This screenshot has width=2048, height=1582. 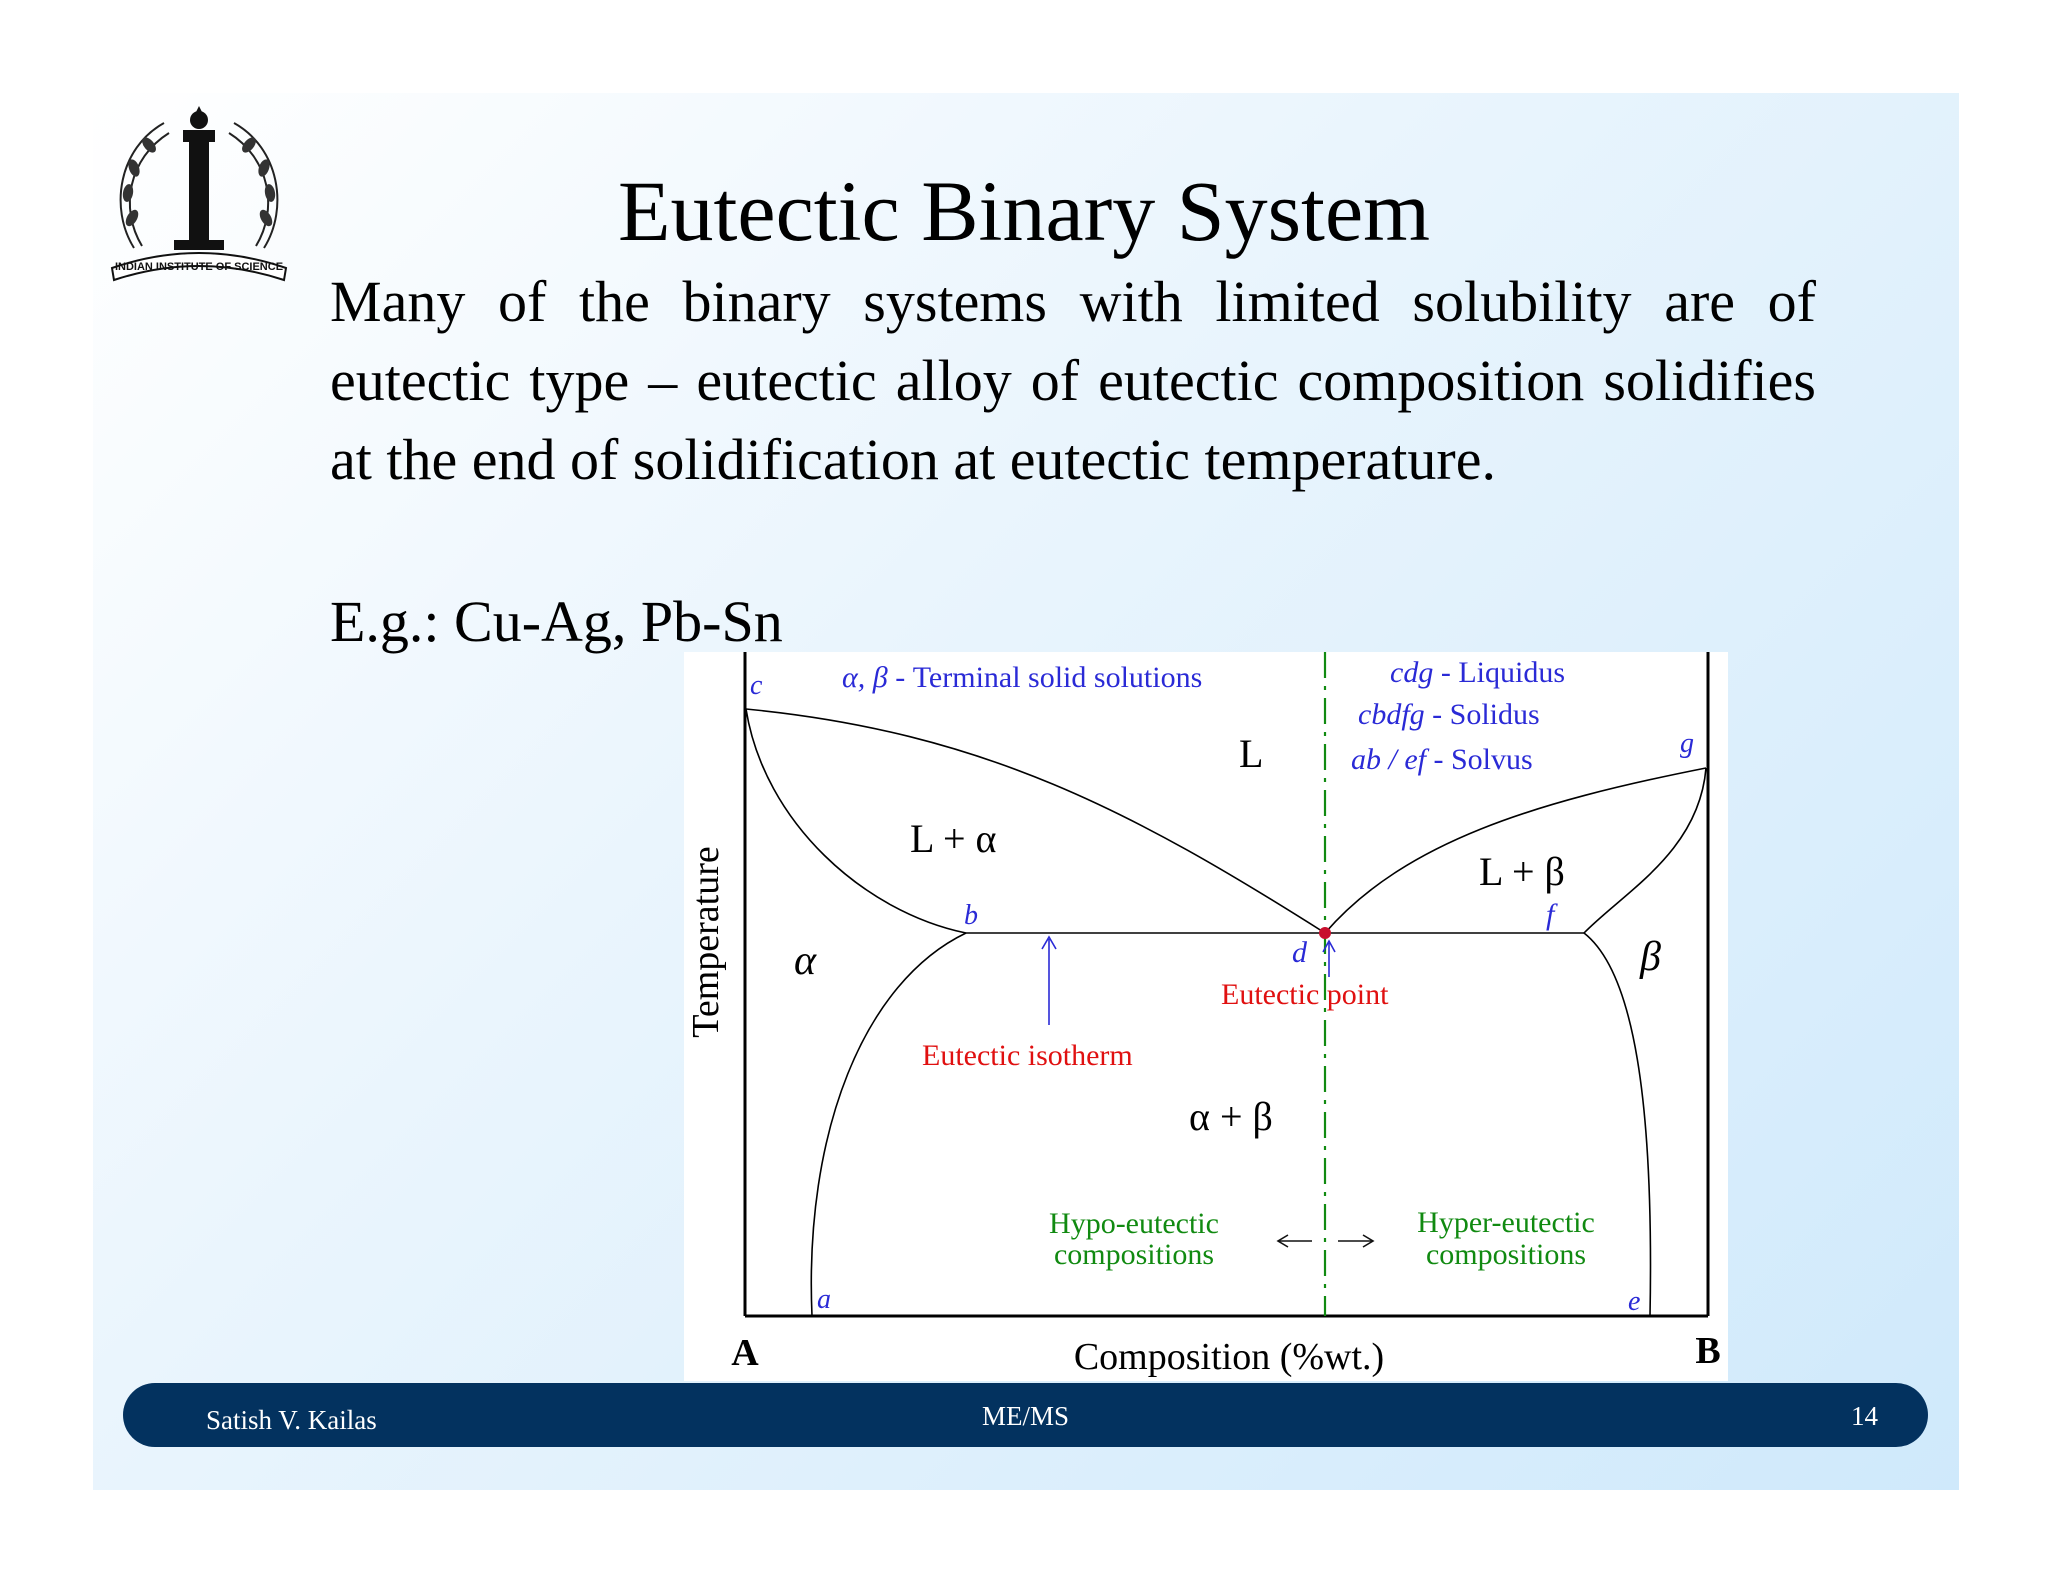 I want to click on footer-bar: Satish V. Kailas ME/MS 14, so click(x=1025, y=1415).